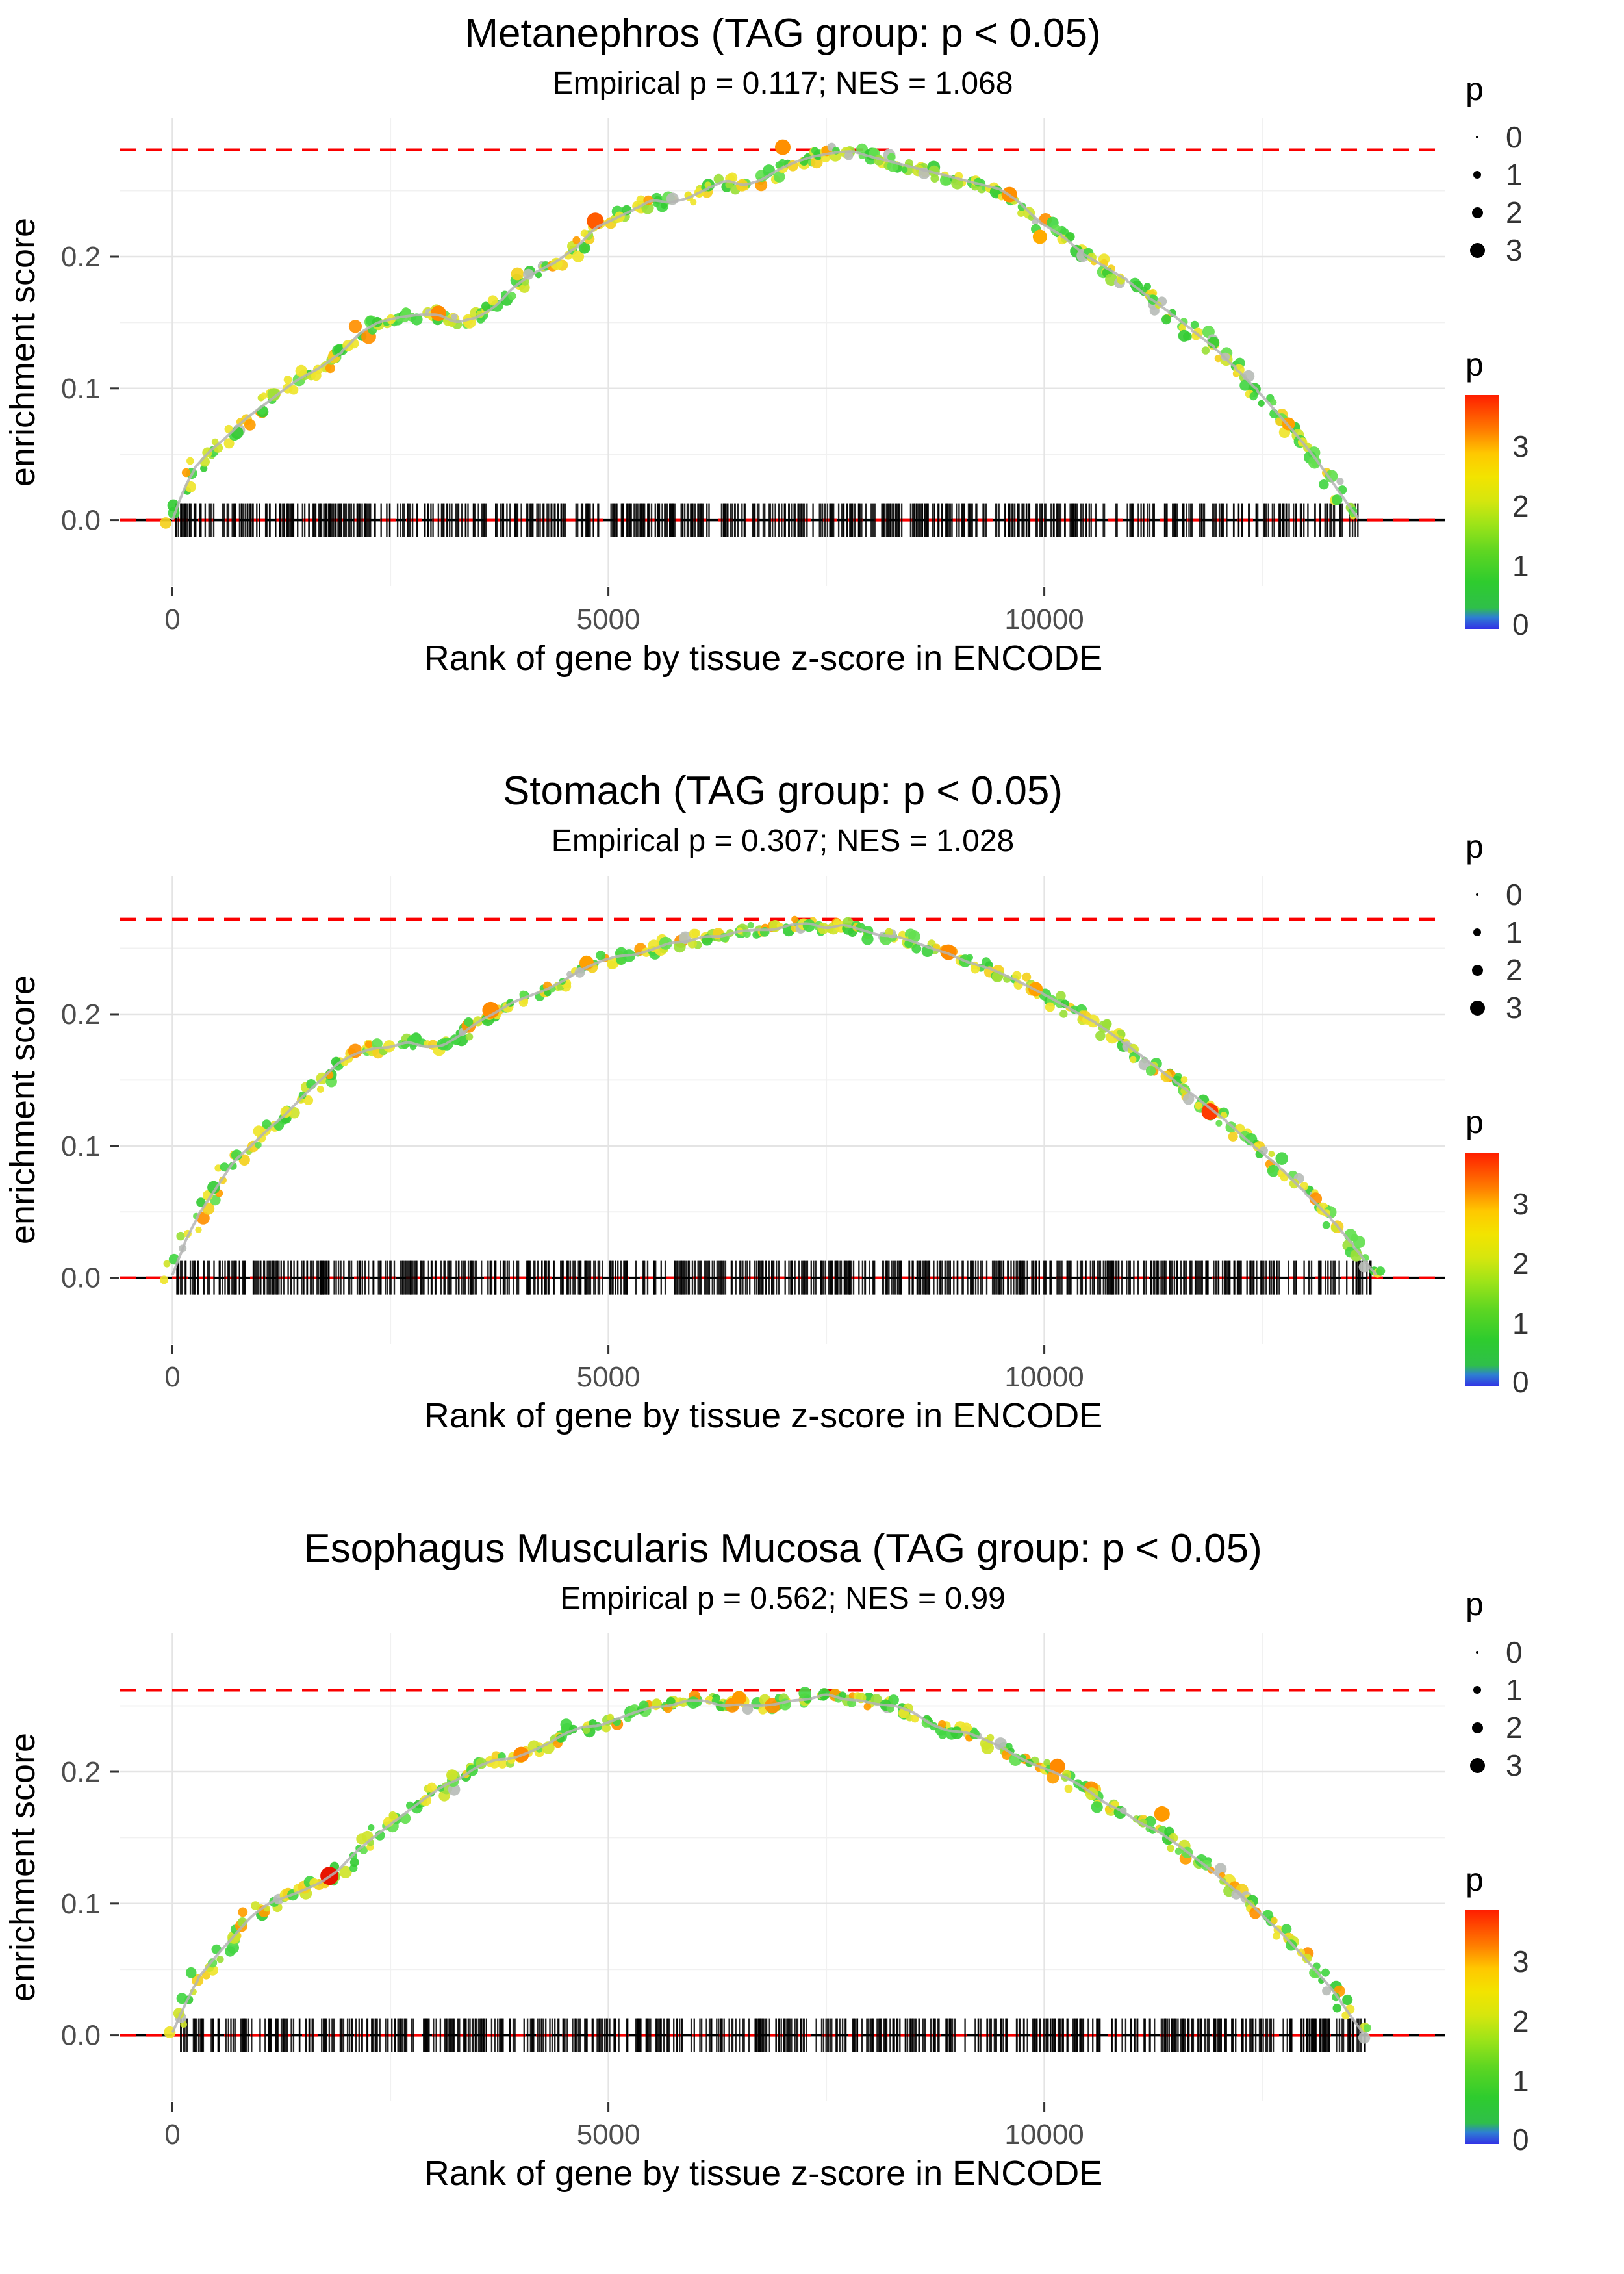 Image resolution: width=1624 pixels, height=2274 pixels. Describe the element at coordinates (1544, 518) in the screenshot. I see `colorbar-wrap: 3 2 1 0` at that location.